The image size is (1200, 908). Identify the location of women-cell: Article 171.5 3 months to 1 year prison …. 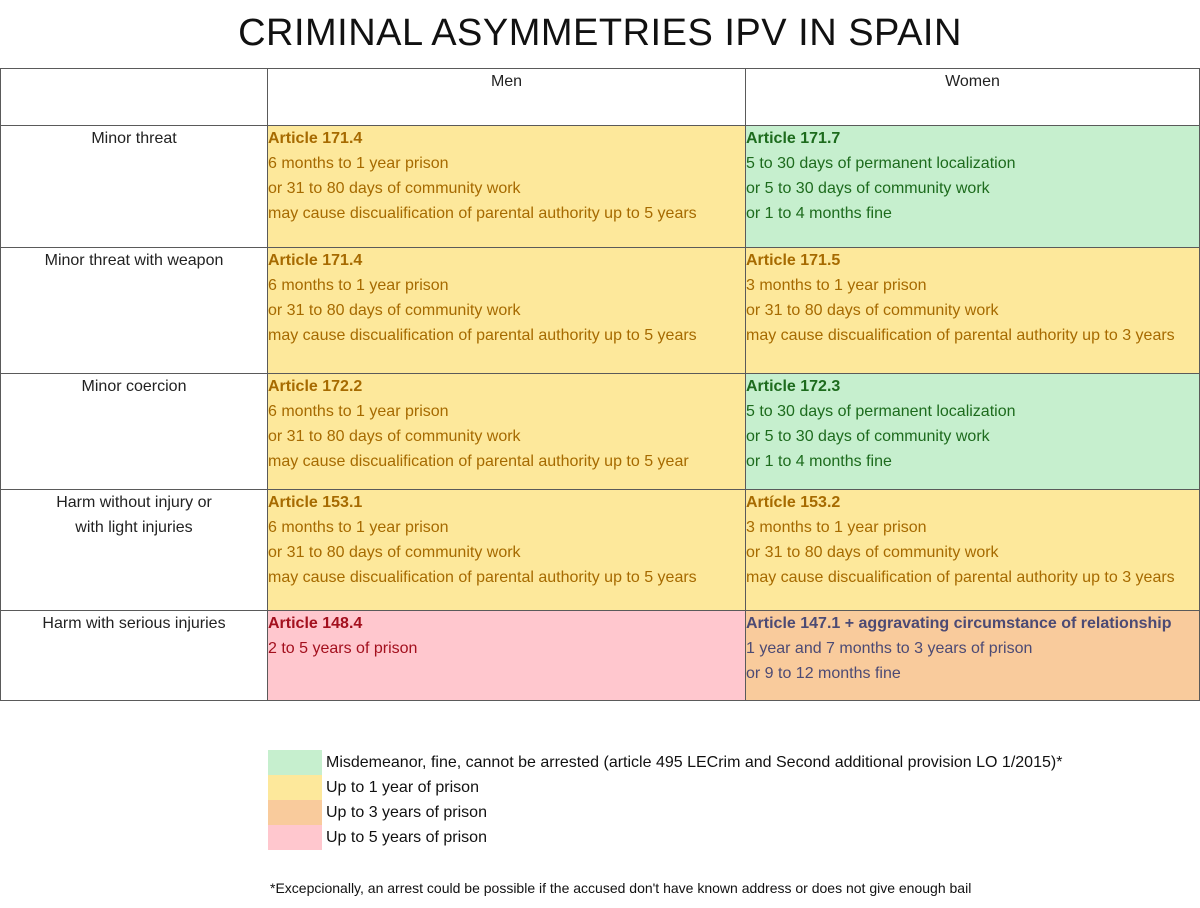
(972, 310).